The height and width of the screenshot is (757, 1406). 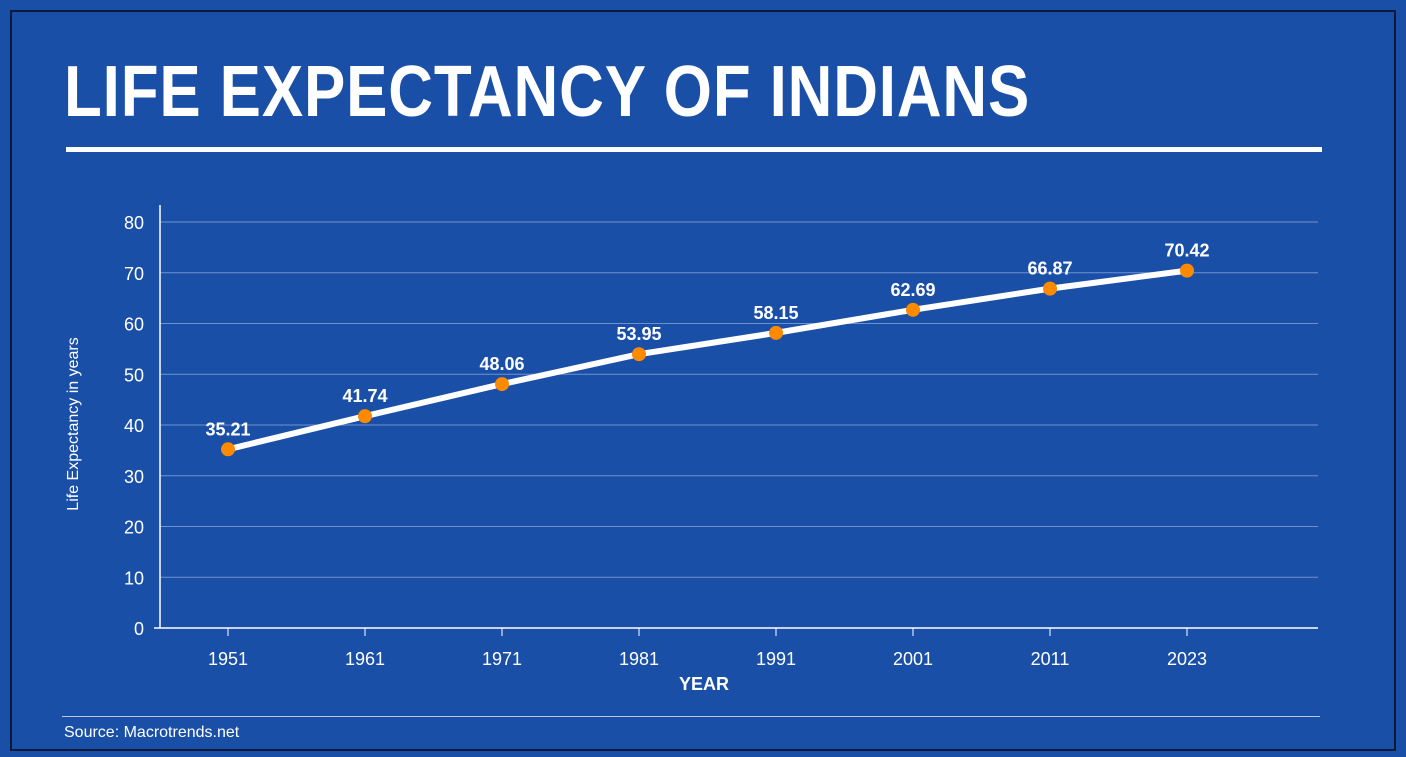 What do you see at coordinates (134, 578) in the screenshot?
I see `y-tick-label: 10` at bounding box center [134, 578].